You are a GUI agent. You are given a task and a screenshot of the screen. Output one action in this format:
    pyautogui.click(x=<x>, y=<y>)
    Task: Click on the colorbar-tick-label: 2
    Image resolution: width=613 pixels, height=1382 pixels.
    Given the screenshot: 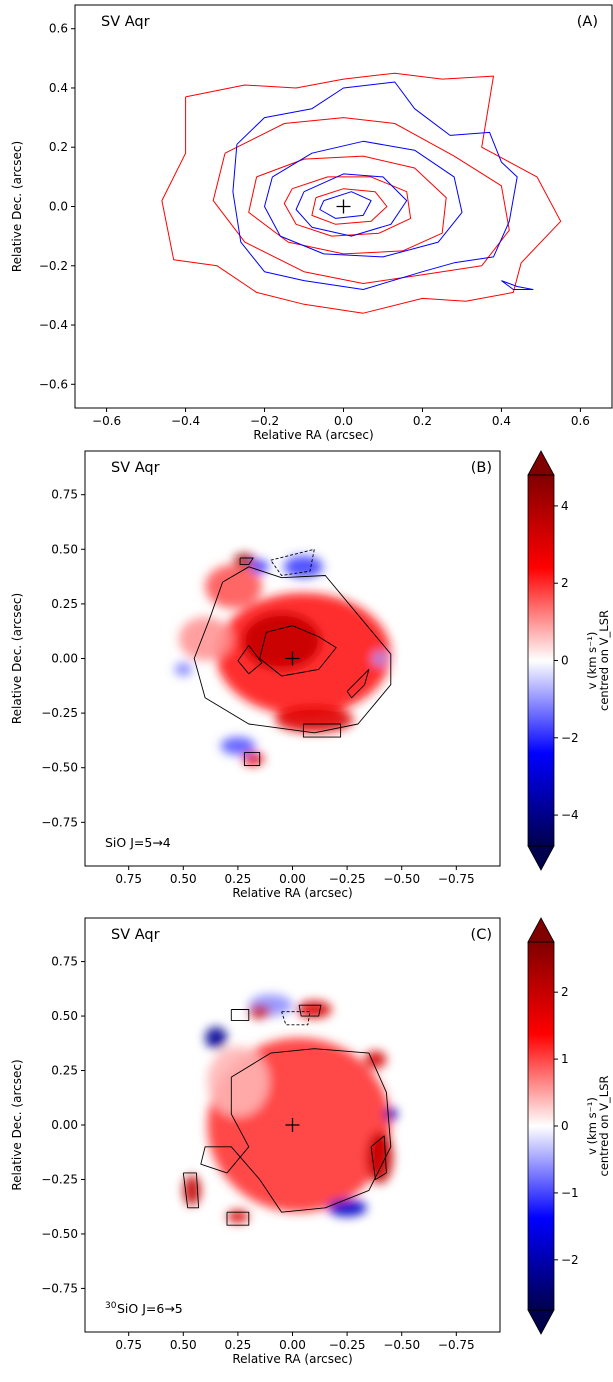 What is the action you would take?
    pyautogui.click(x=565, y=583)
    